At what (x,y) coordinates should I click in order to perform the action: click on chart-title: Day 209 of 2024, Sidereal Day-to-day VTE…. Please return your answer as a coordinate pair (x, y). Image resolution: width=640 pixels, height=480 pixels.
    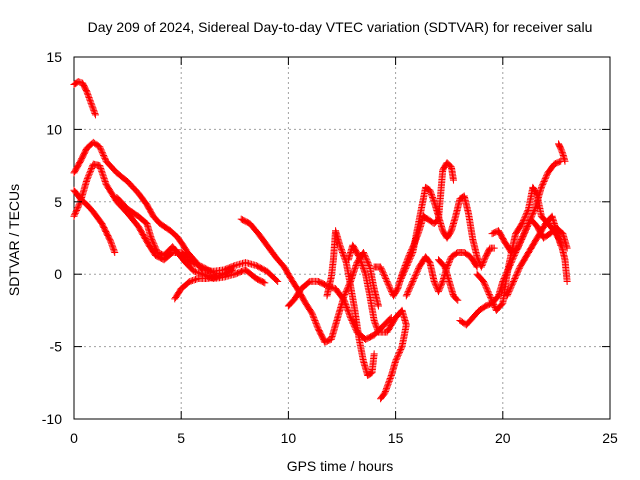
    Looking at the image, I should click on (340, 27).